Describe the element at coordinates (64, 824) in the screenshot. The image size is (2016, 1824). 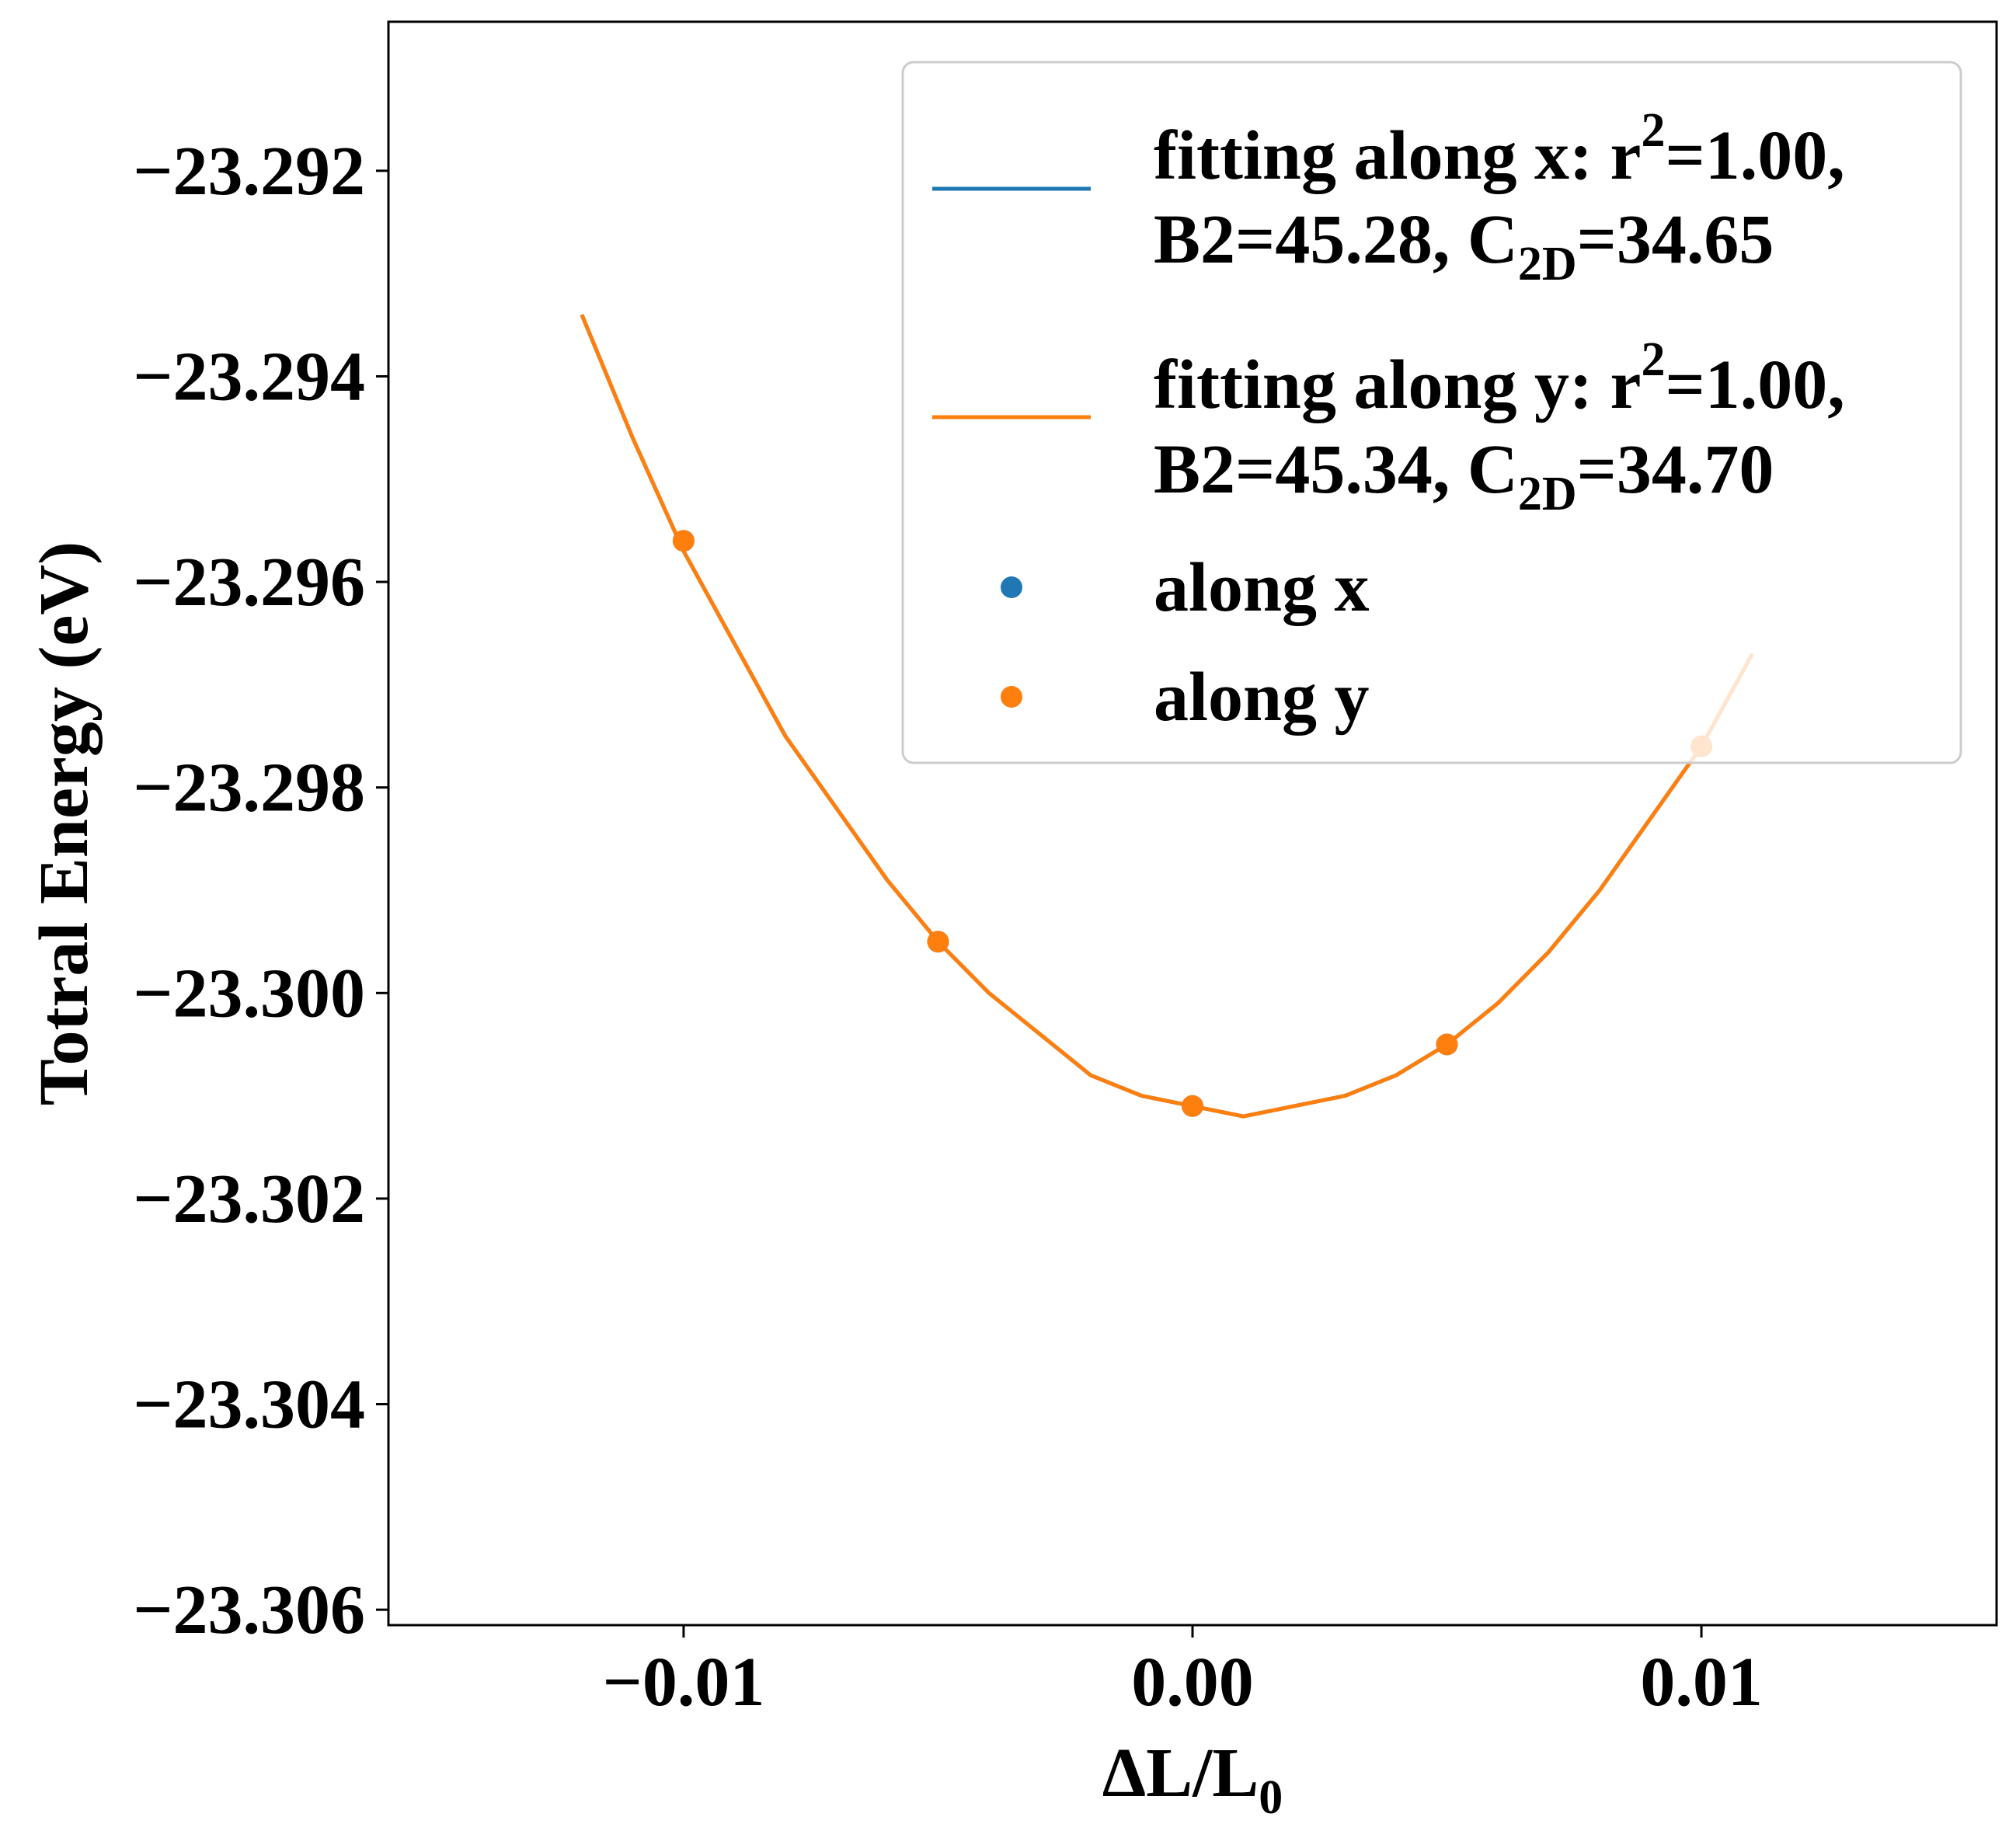
I see `y-axis-label: Totral Energy (eV)` at that location.